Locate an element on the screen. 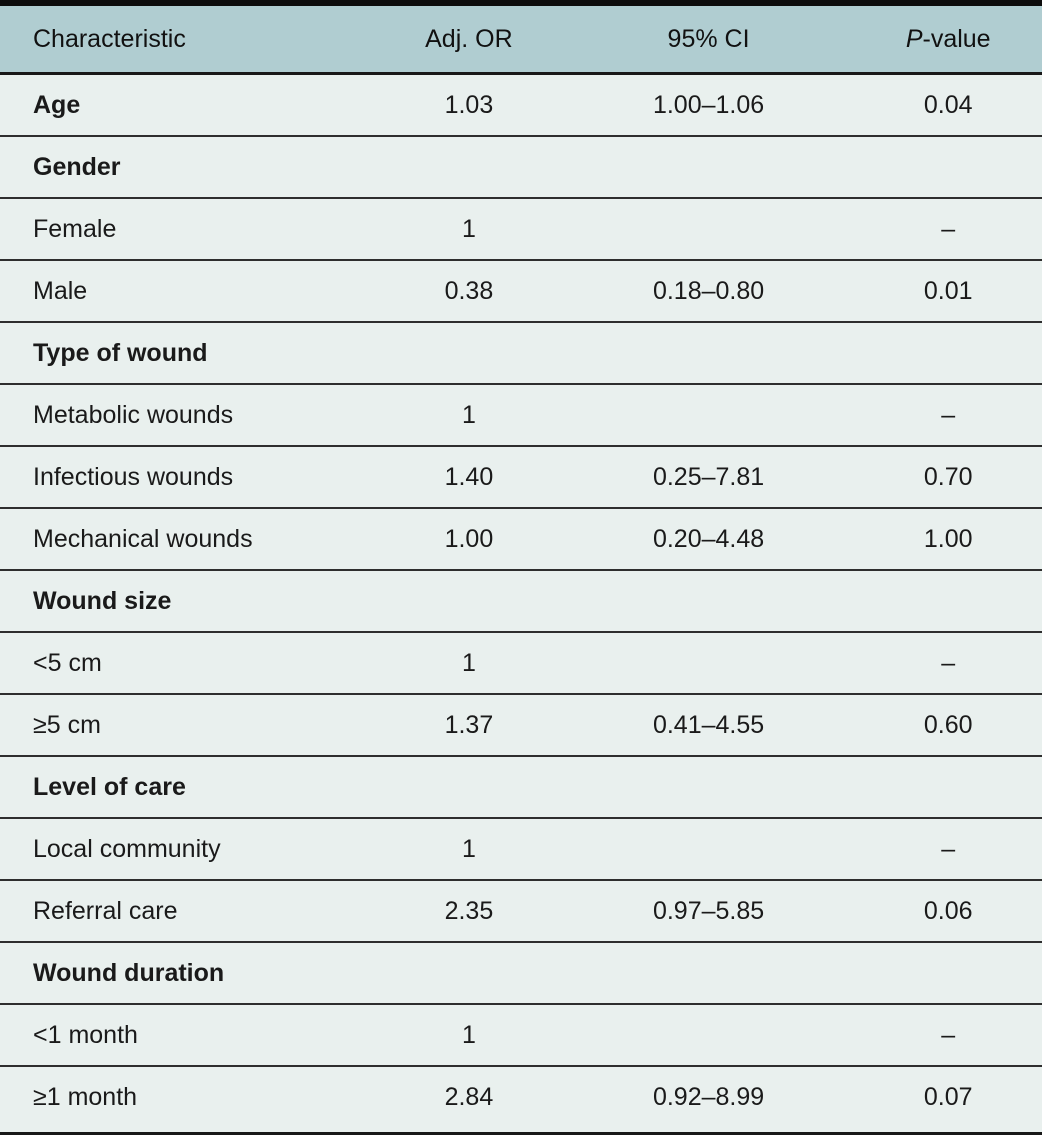 The image size is (1042, 1135). table-row: Infectious wounds 1.40 0.25–7.81 0.70 is located at coordinates (521, 476).